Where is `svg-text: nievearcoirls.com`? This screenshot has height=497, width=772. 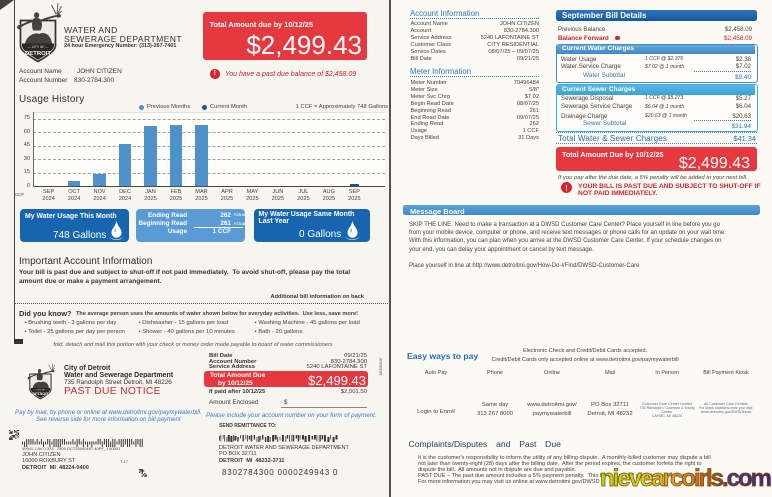 svg-text: nievearcoirls.com is located at coordinates (686, 478).